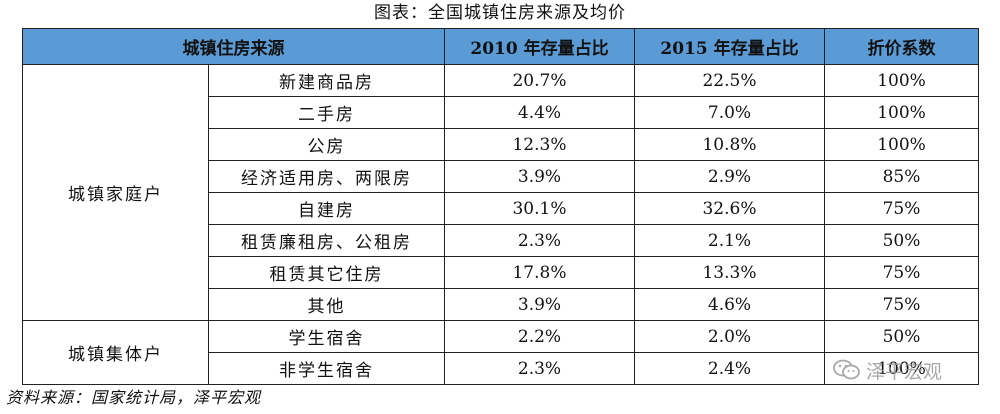 Image resolution: width=1000 pixels, height=414 pixels. I want to click on wechat-icon, so click(846, 369).